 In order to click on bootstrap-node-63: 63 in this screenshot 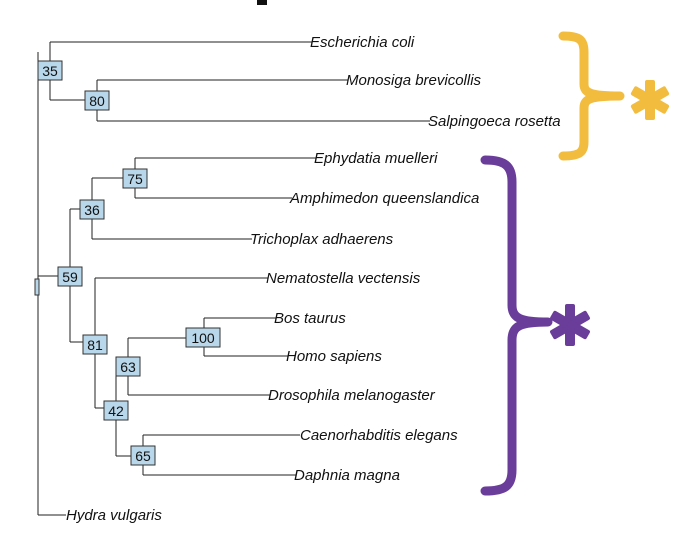, I will do `click(128, 366)`.